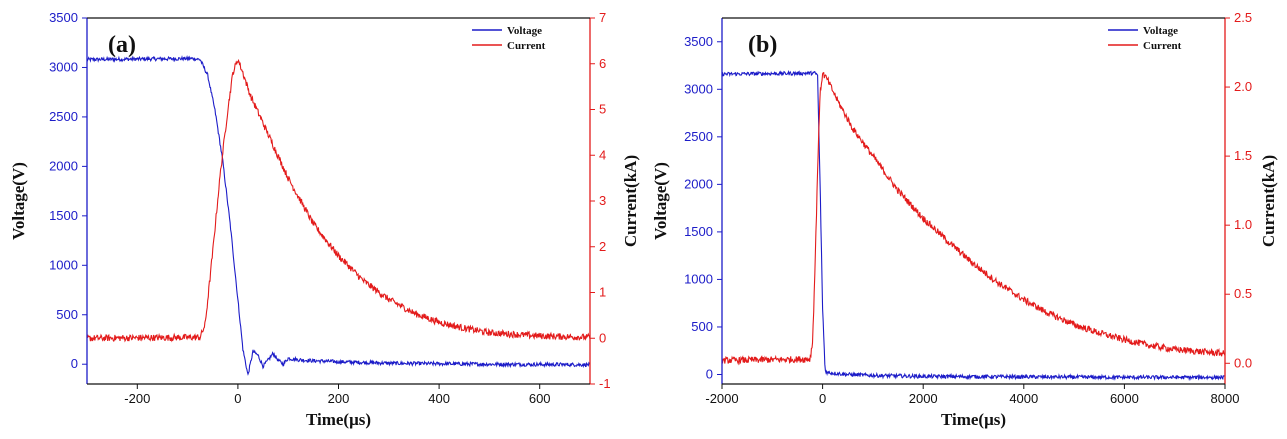 The height and width of the screenshot is (439, 1287). What do you see at coordinates (1243, 224) in the screenshot?
I see `y2-tick-label: 1.0` at bounding box center [1243, 224].